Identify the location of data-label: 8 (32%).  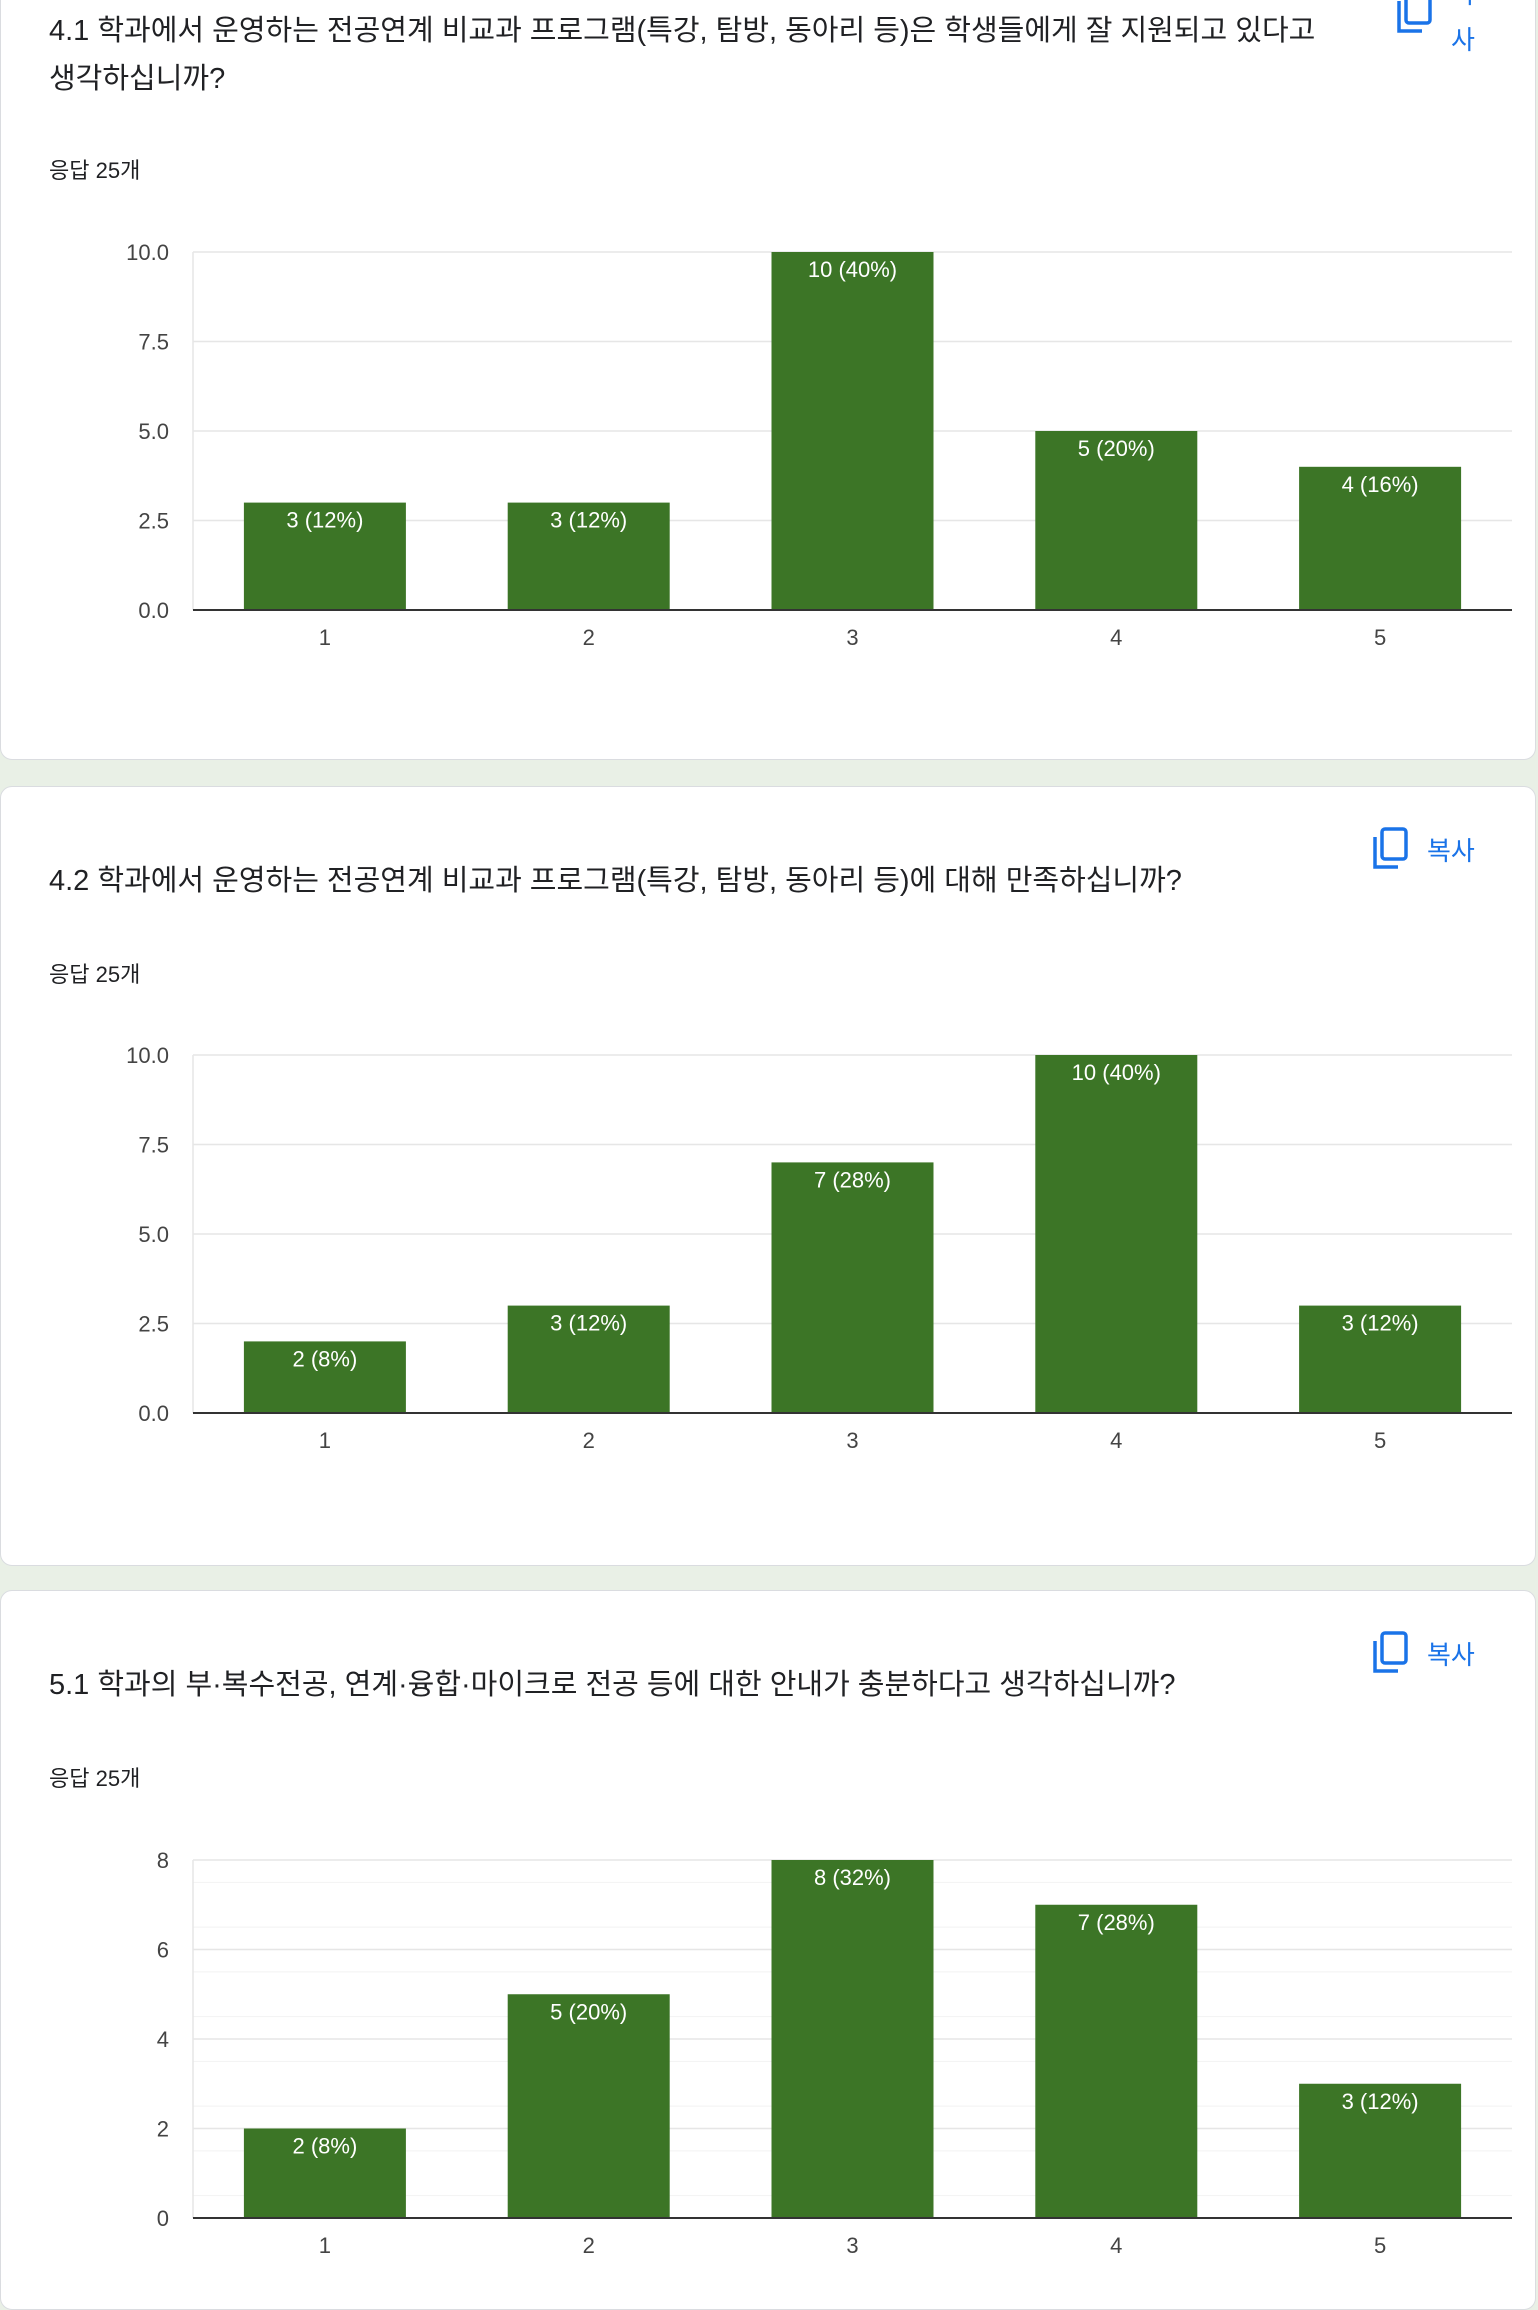
(852, 1877).